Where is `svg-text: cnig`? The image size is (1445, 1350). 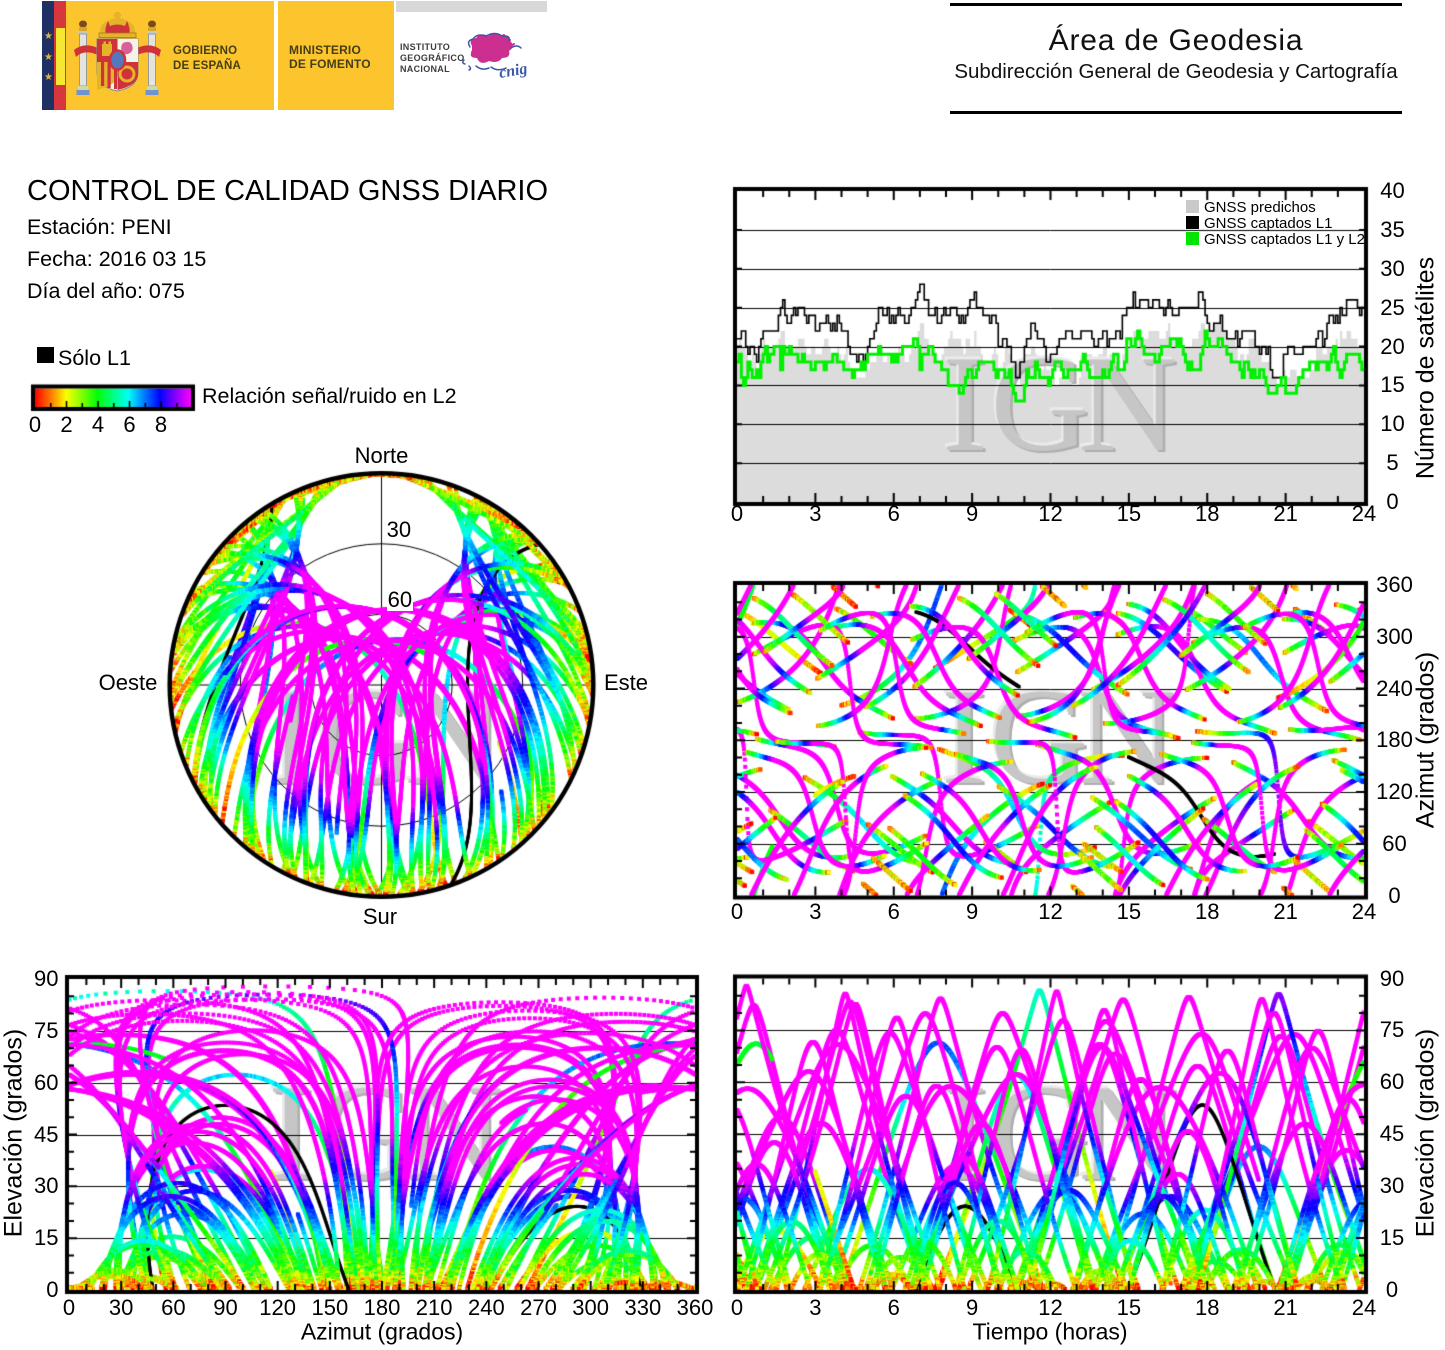 svg-text: cnig is located at coordinates (513, 71).